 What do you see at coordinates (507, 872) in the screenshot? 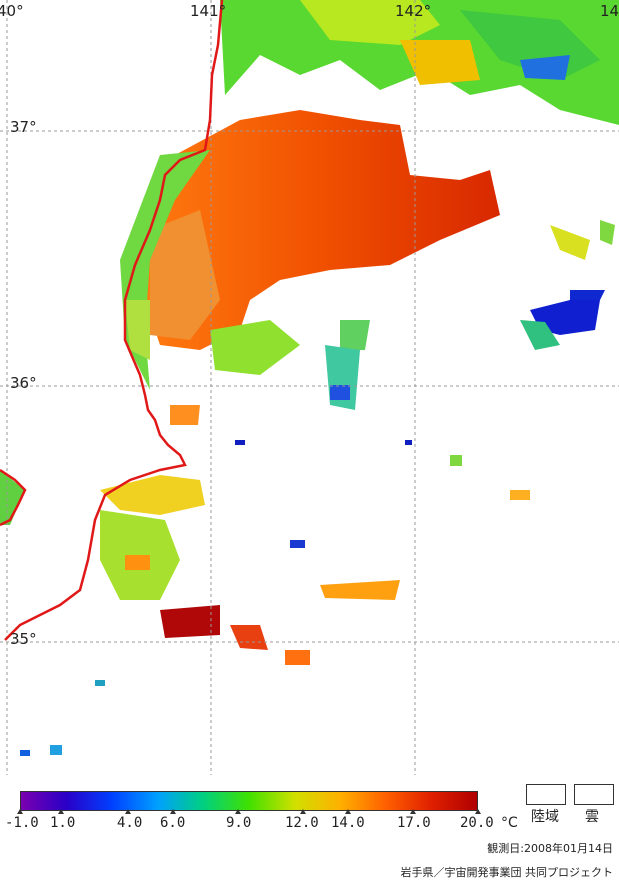
I see `credit-text: 岩手県／宇宙開発事業団 共同プロジェクト` at bounding box center [507, 872].